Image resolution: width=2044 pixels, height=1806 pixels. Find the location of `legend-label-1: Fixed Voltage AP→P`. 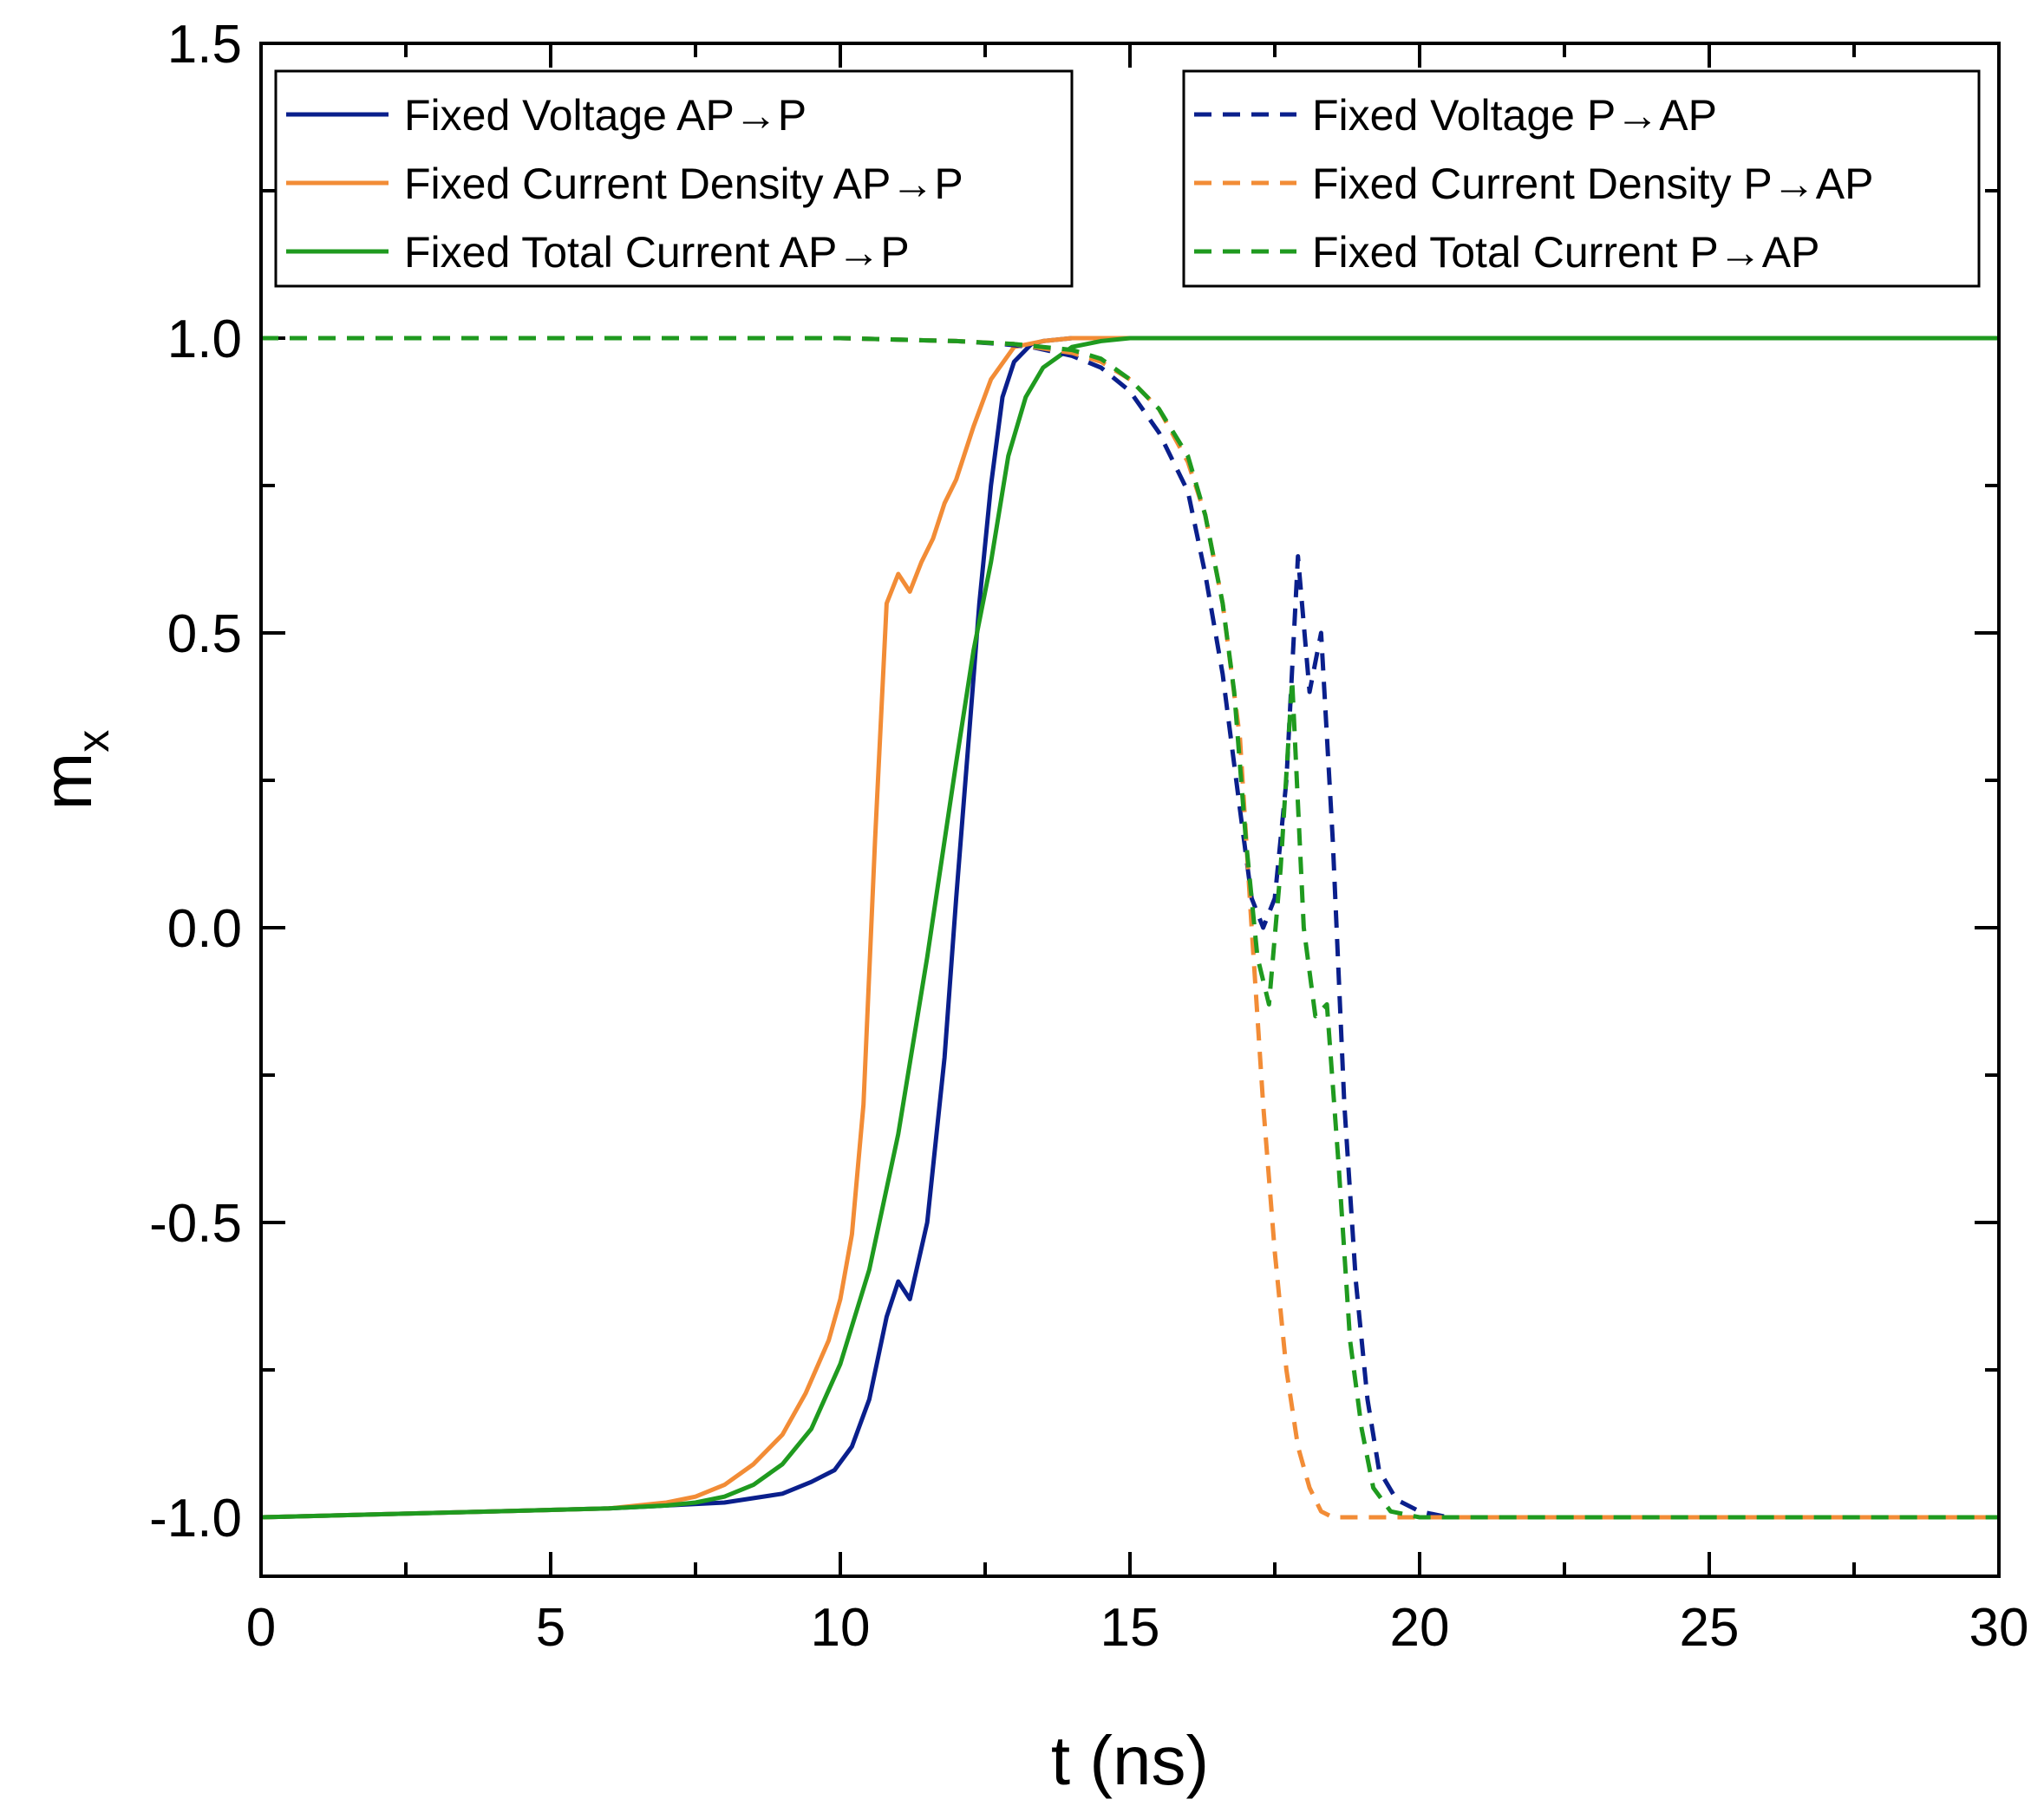

legend-label-1: Fixed Voltage AP→P is located at coordinates (605, 115).